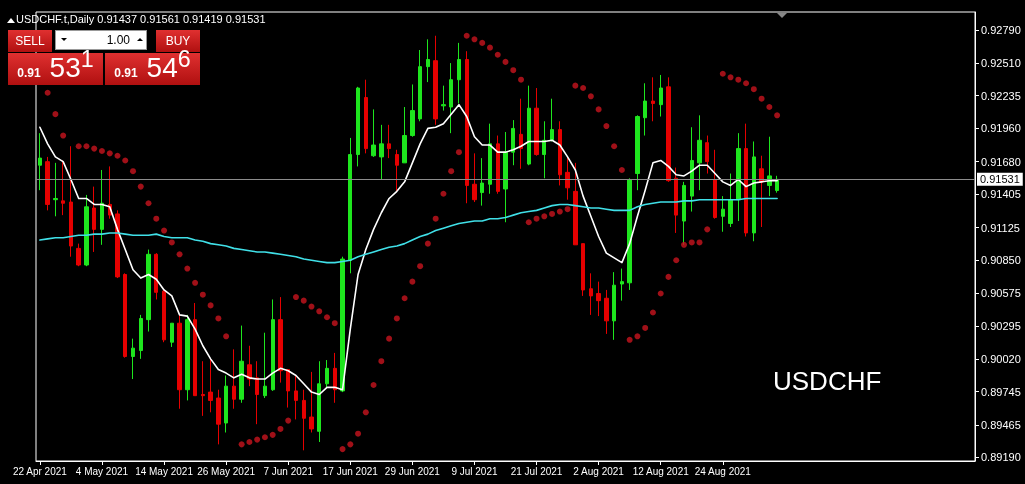  I want to click on annotation: USDCHF, so click(827, 381).